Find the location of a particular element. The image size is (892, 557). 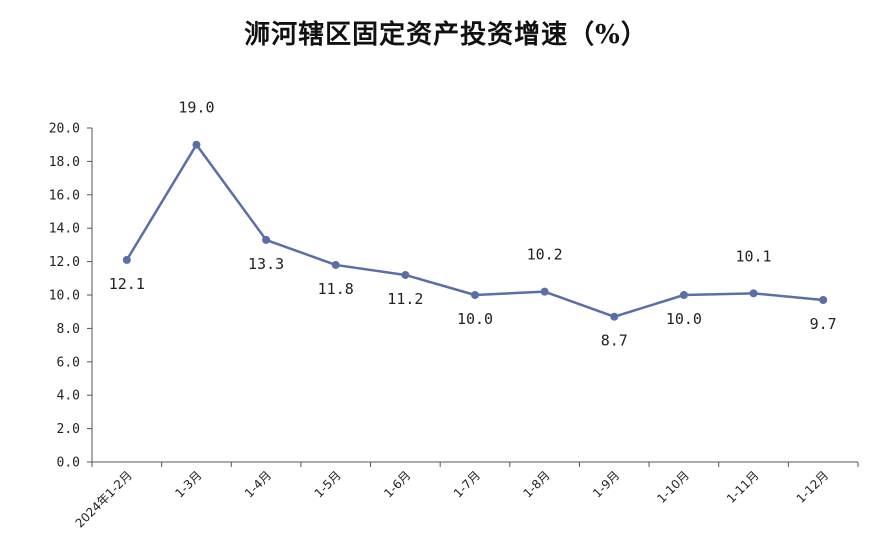

y-tick-label: 10.0 is located at coordinates (64, 296).